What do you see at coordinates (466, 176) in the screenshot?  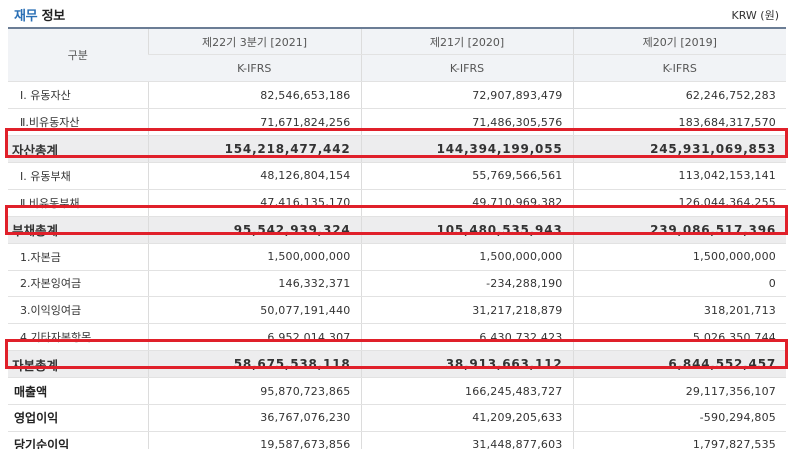 I see `cell-value: 55,769,566,561` at bounding box center [466, 176].